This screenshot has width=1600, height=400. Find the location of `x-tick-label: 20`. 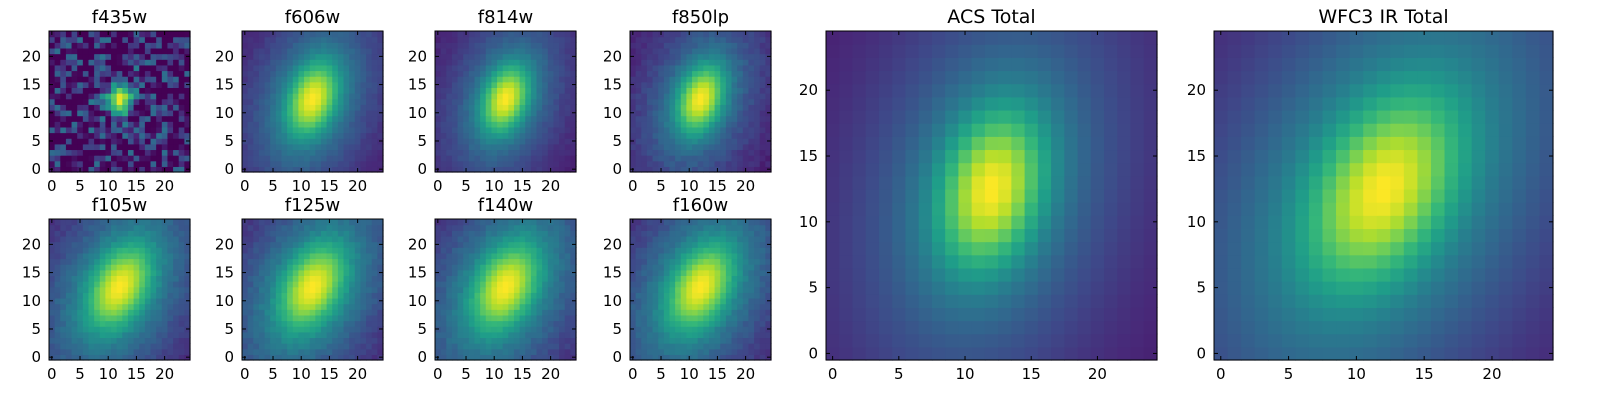

x-tick-label: 20 is located at coordinates (357, 374).